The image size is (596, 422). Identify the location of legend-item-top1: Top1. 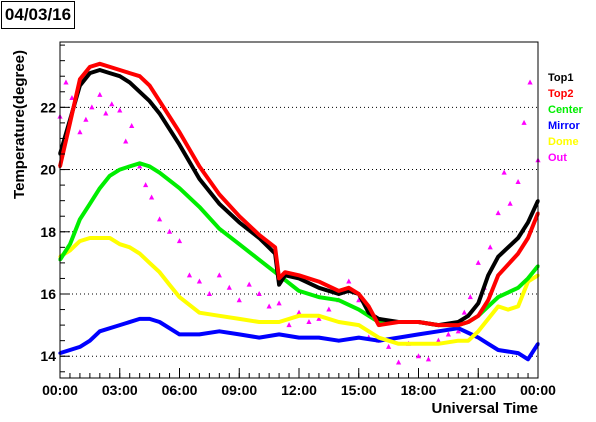
(561, 78).